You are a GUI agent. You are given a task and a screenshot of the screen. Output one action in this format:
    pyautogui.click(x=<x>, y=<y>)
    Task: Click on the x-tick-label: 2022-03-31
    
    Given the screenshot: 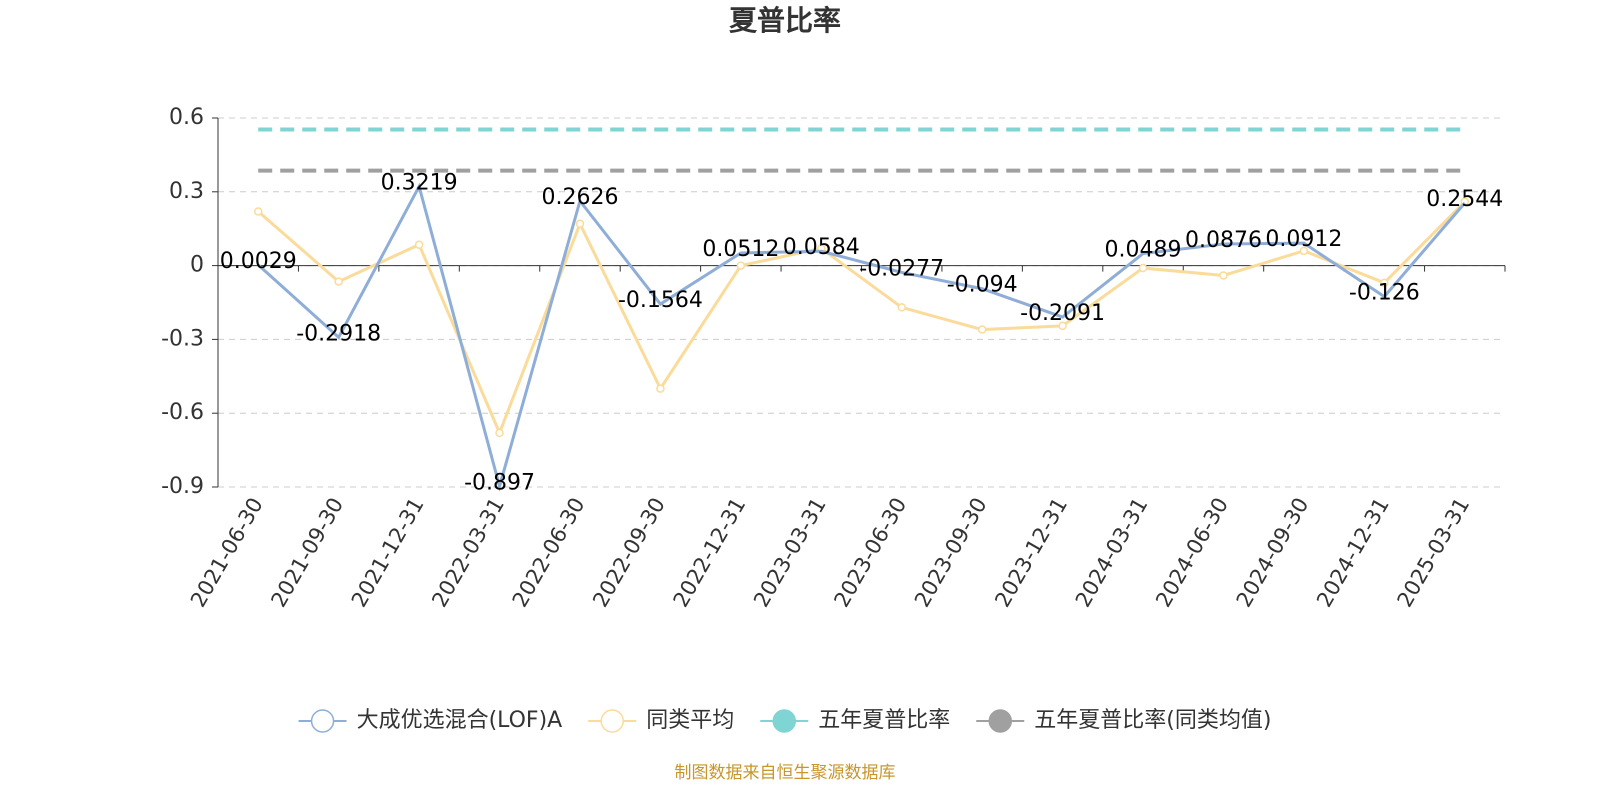 What is the action you would take?
    pyautogui.click(x=468, y=553)
    